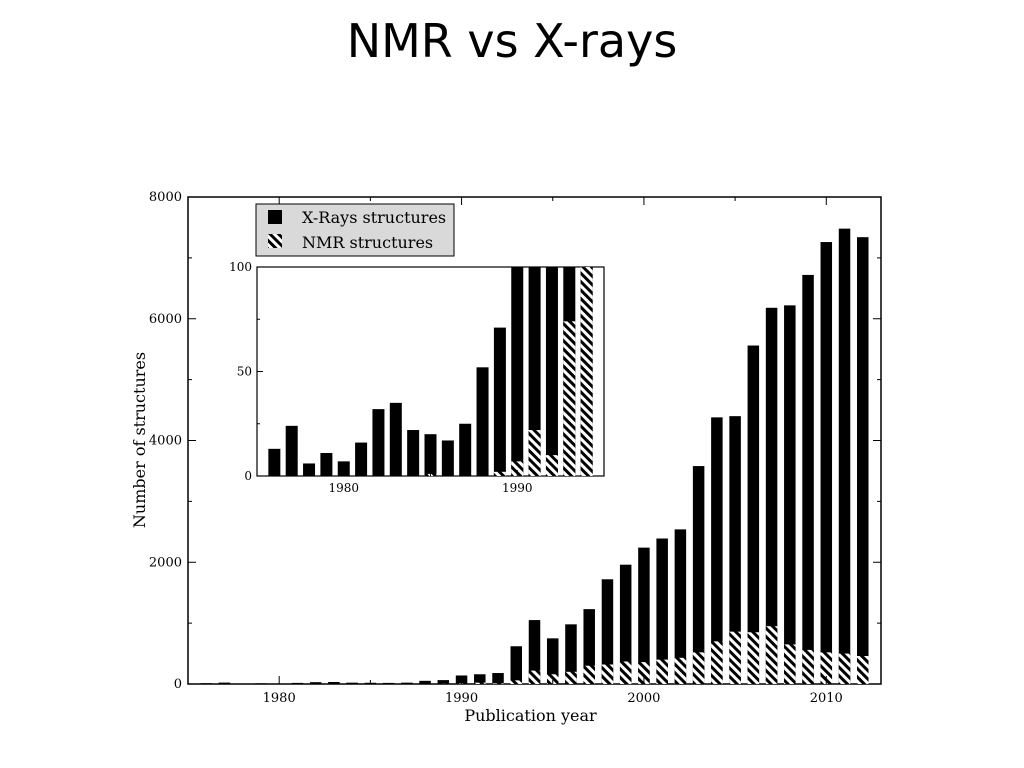 The width and height of the screenshot is (1024, 768). What do you see at coordinates (517, 488) in the screenshot?
I see `inset-x-tick-label: 1990` at bounding box center [517, 488].